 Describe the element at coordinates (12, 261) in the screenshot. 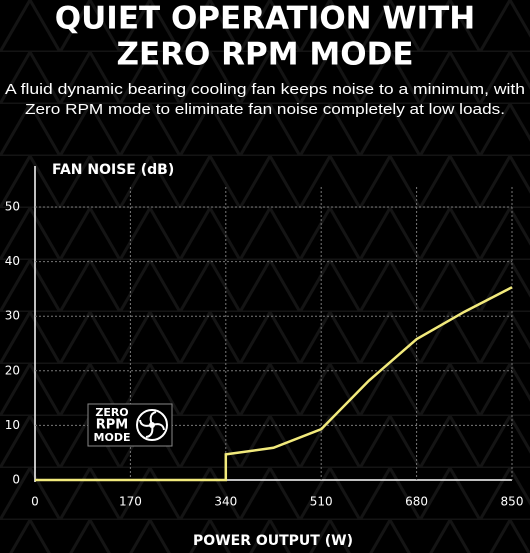

I see `y-tick-label: 40` at that location.